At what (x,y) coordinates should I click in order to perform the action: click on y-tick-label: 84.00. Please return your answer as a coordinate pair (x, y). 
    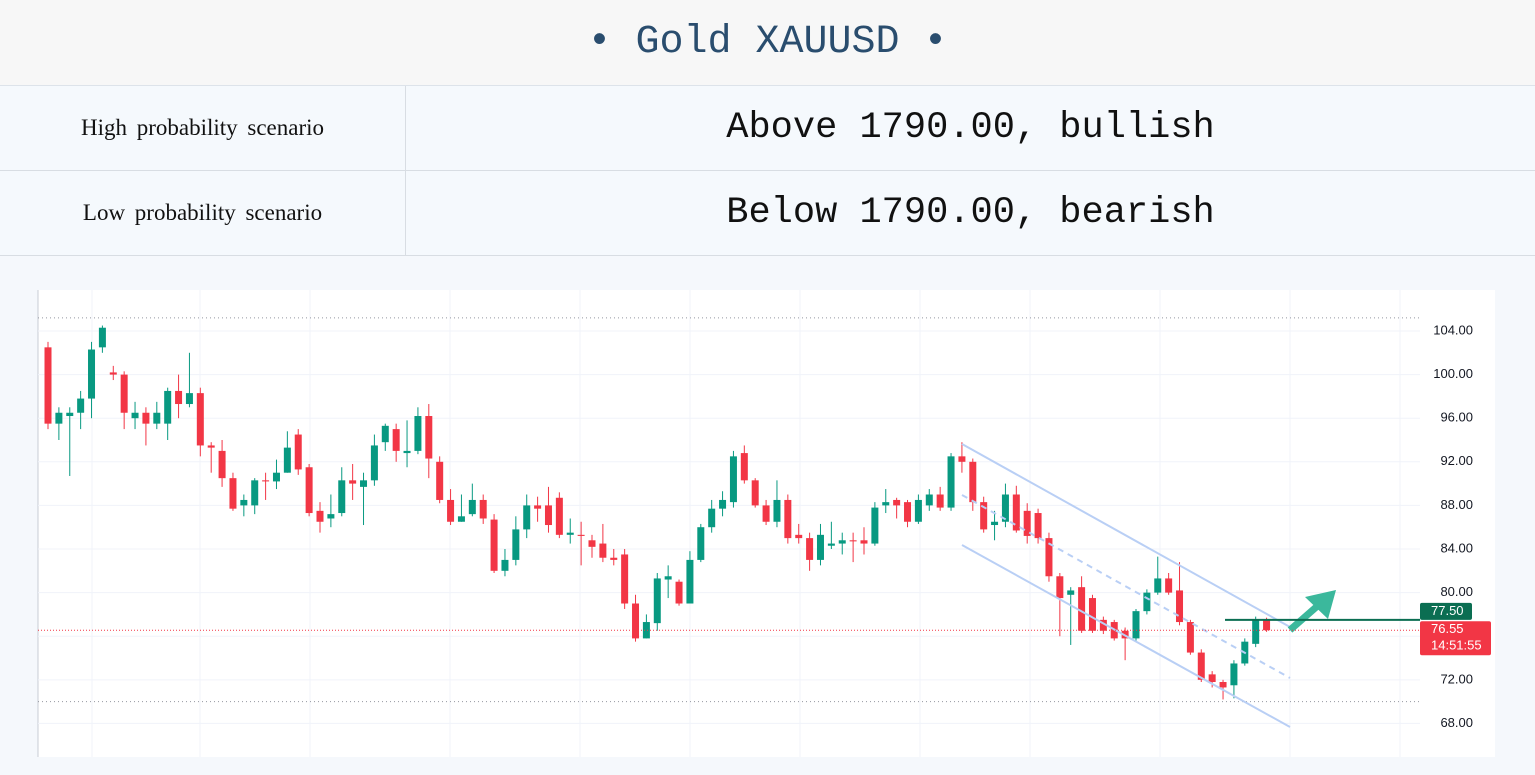
    Looking at the image, I should click on (1456, 547).